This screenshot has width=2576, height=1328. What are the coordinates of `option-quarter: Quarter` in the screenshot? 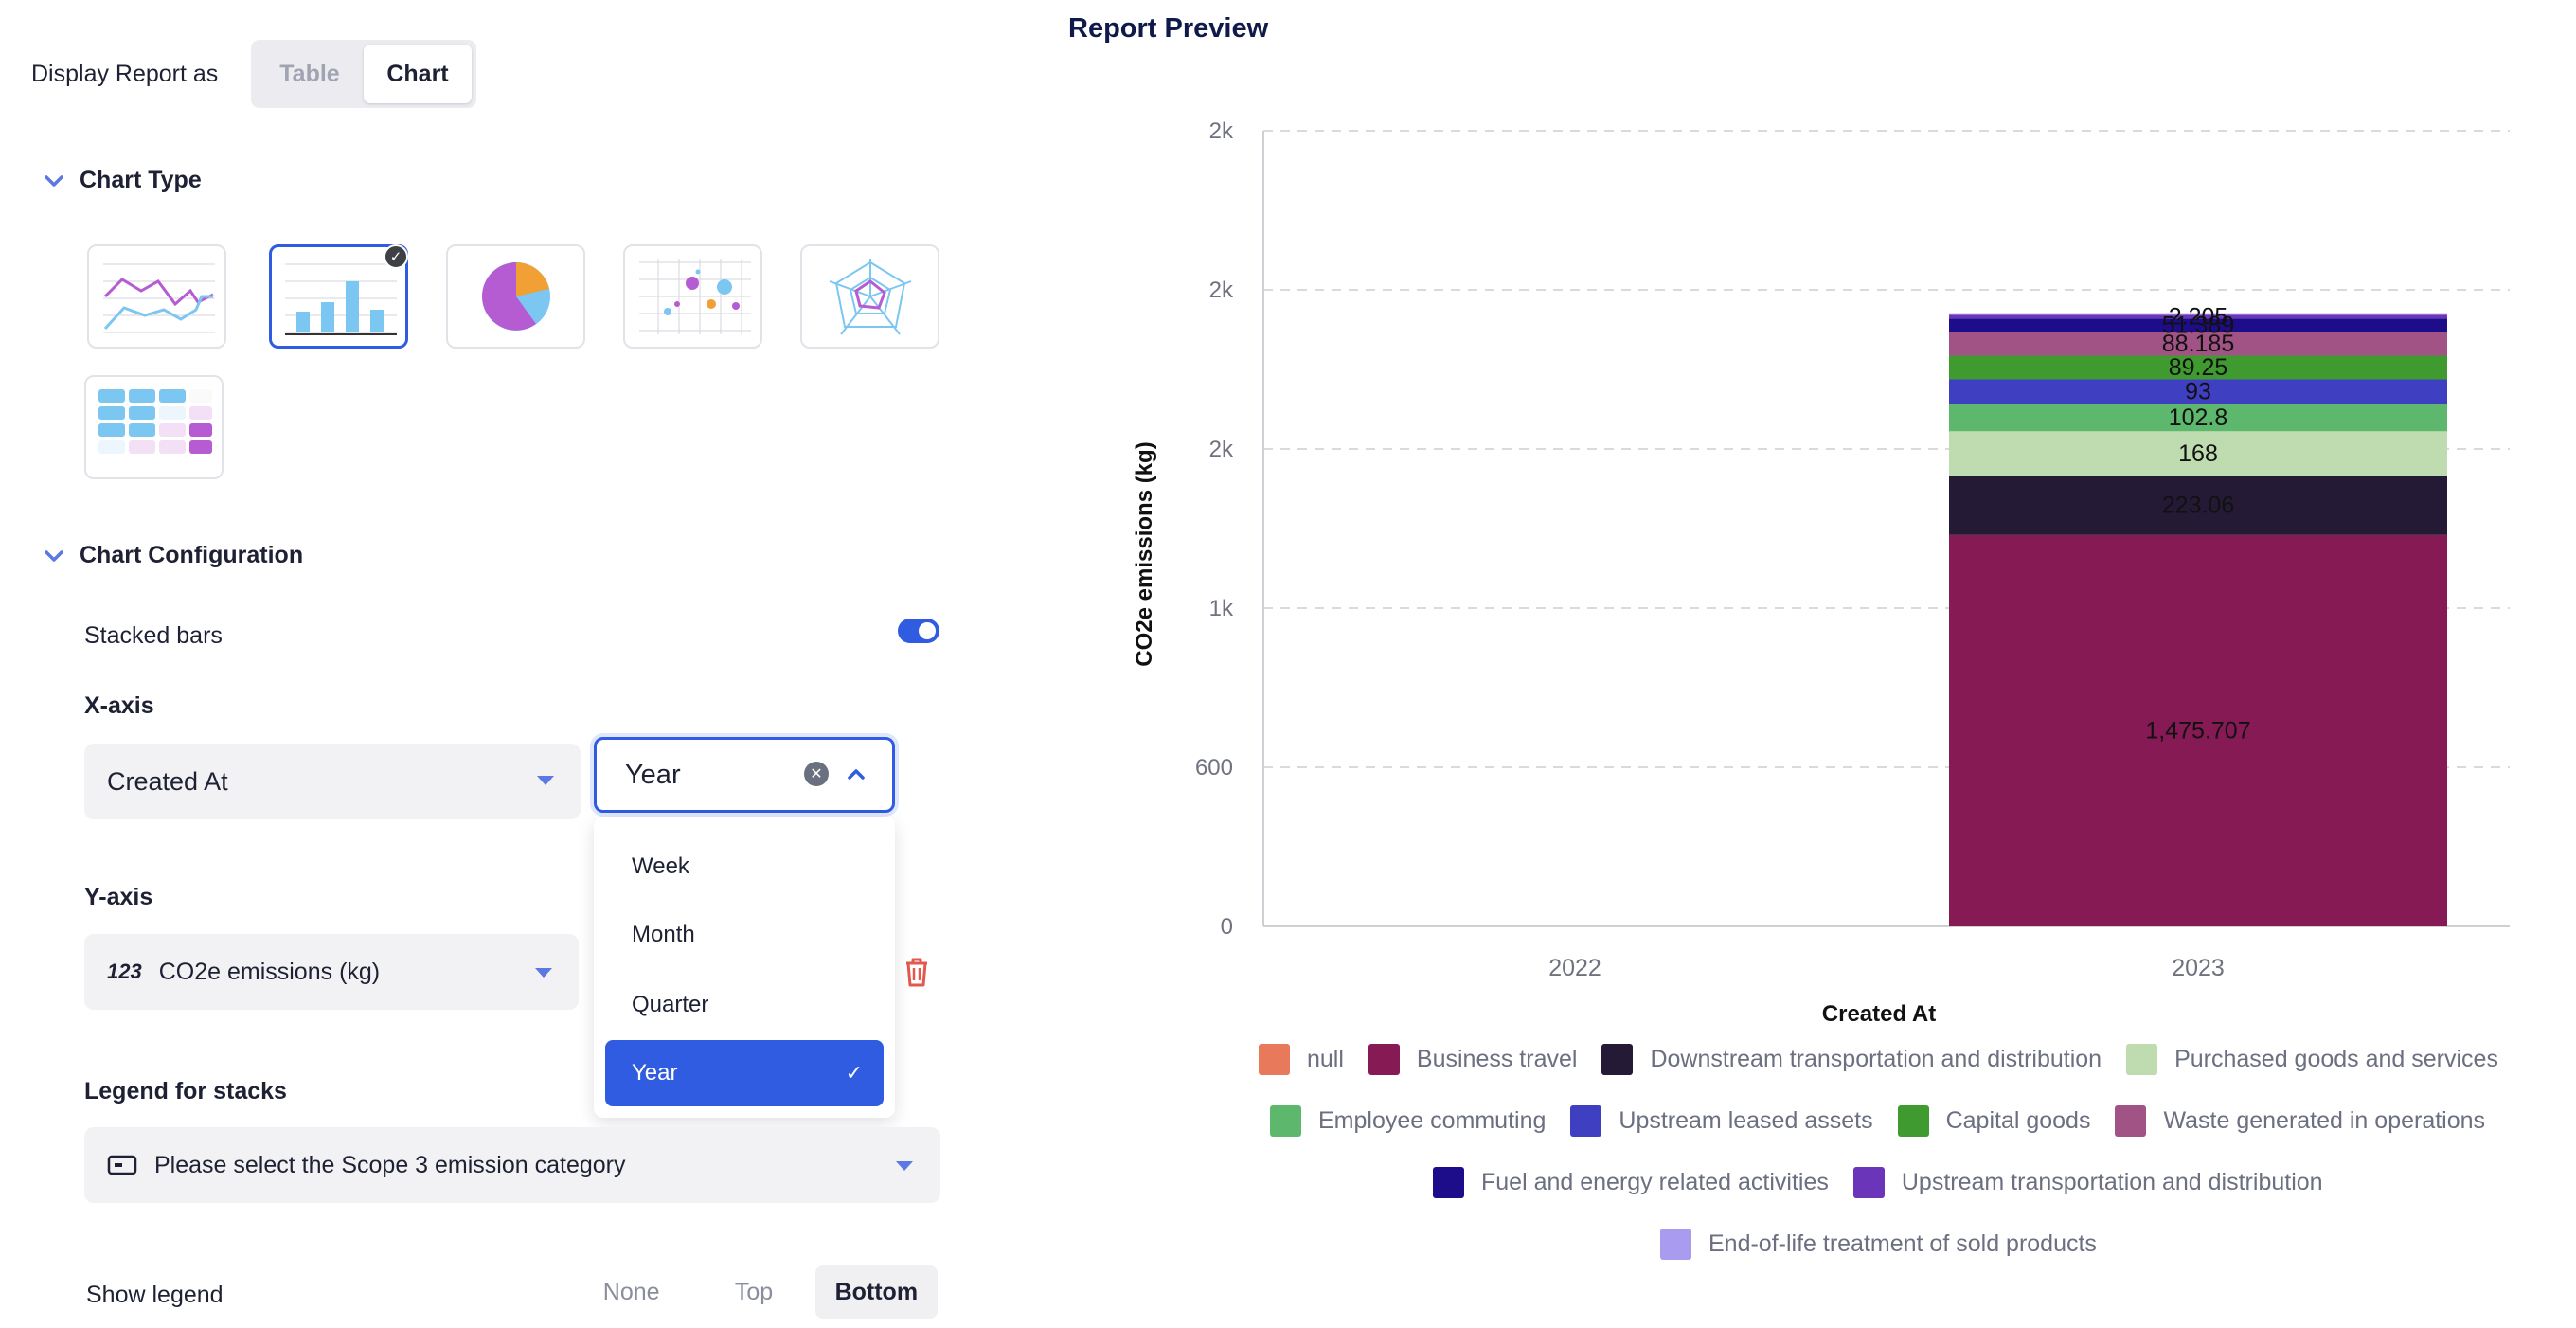 It's located at (670, 1005).